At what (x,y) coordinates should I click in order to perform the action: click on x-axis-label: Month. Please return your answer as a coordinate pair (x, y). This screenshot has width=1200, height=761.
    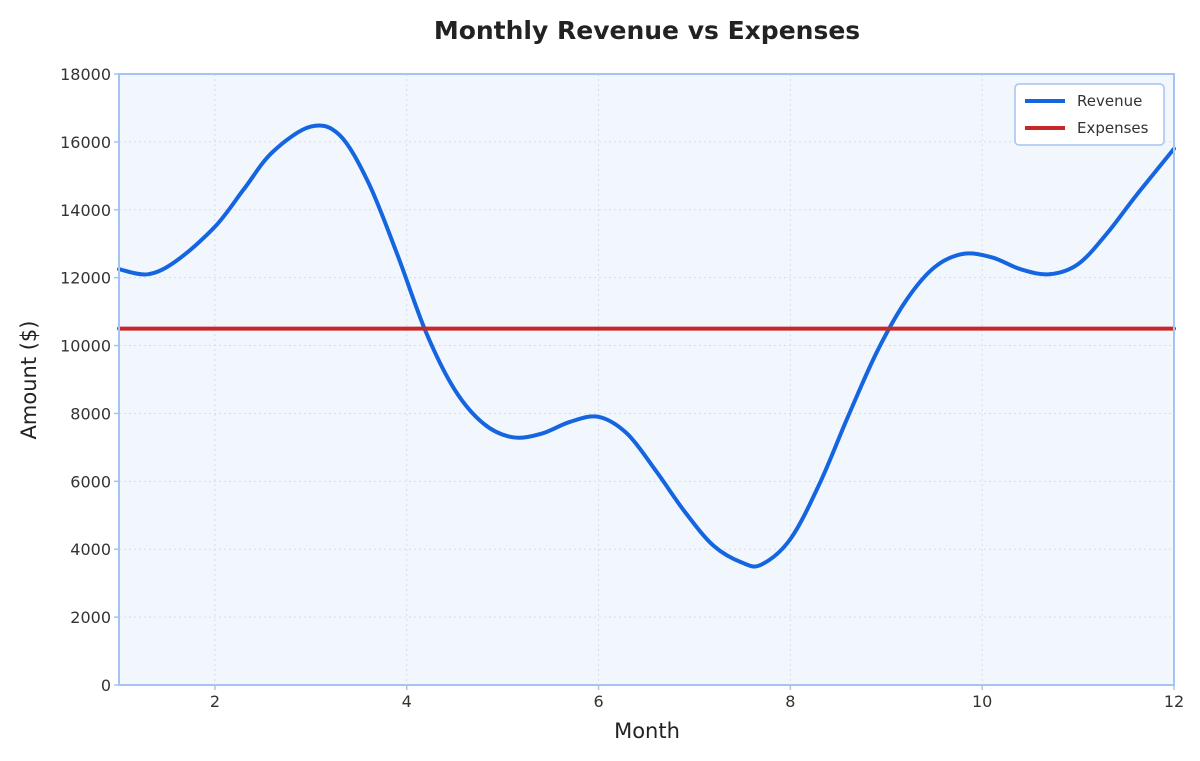
    Looking at the image, I should click on (647, 731).